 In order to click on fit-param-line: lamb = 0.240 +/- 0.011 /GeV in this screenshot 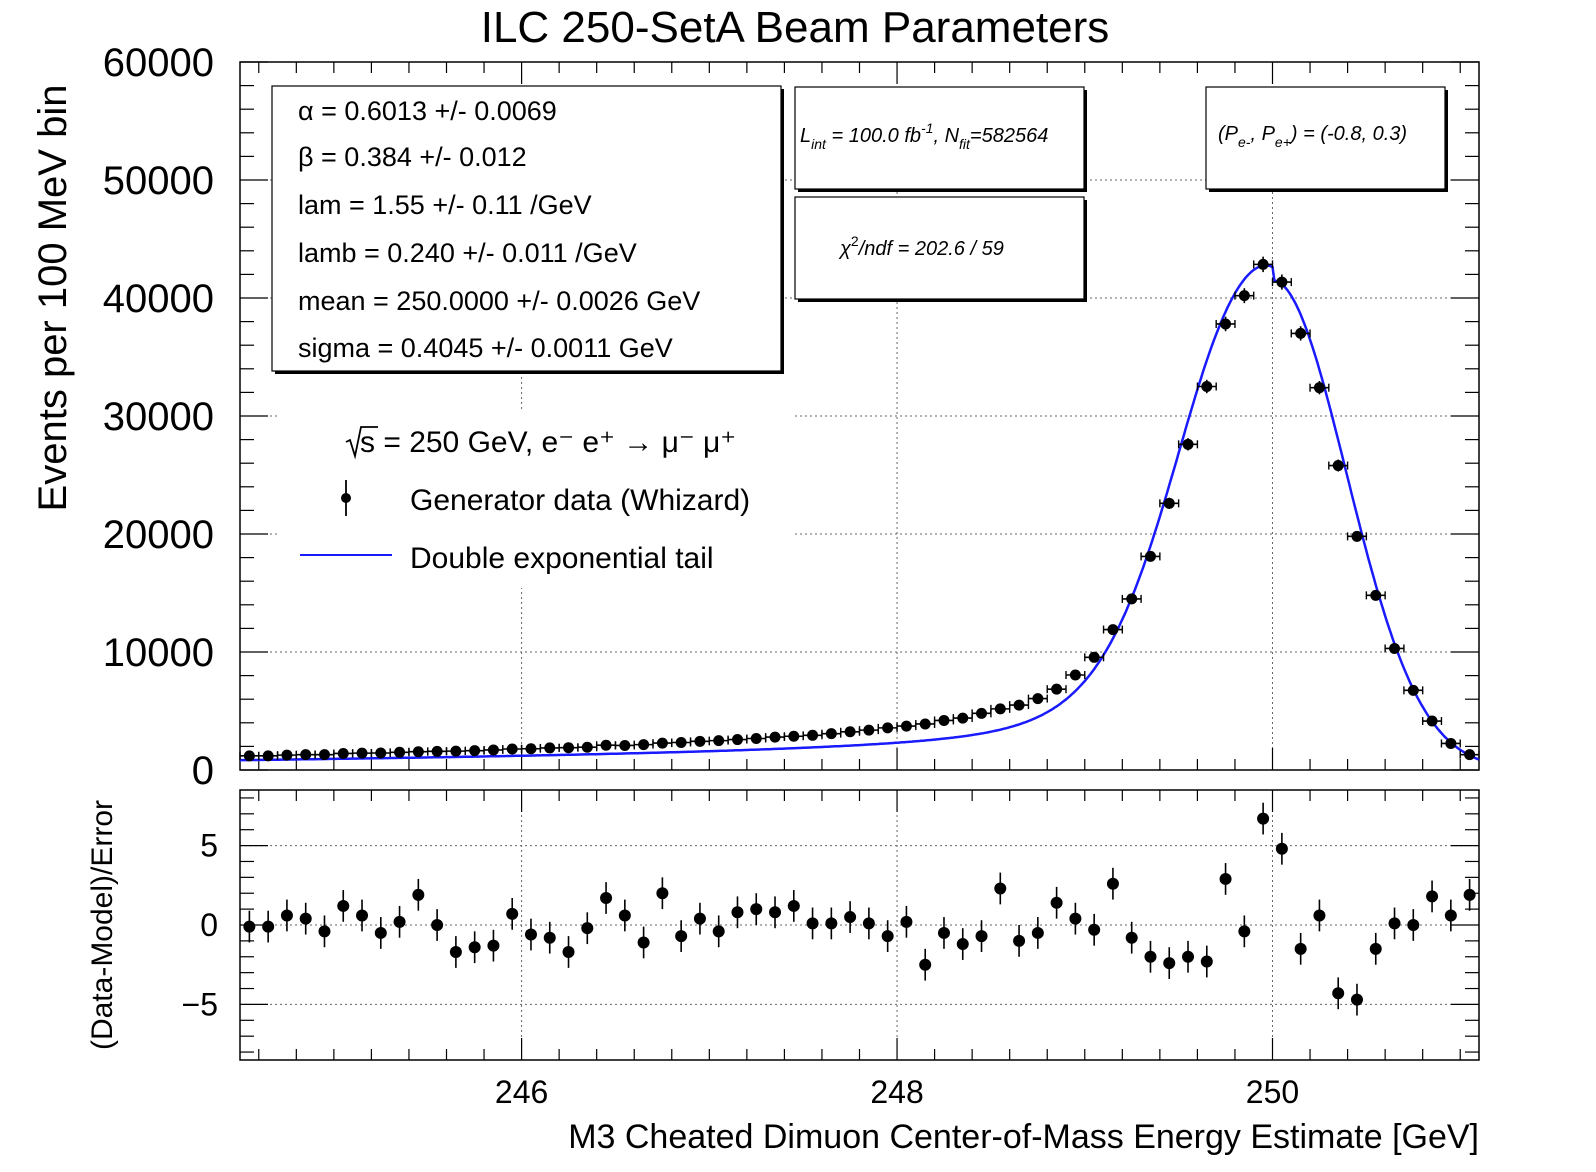, I will do `click(467, 253)`.